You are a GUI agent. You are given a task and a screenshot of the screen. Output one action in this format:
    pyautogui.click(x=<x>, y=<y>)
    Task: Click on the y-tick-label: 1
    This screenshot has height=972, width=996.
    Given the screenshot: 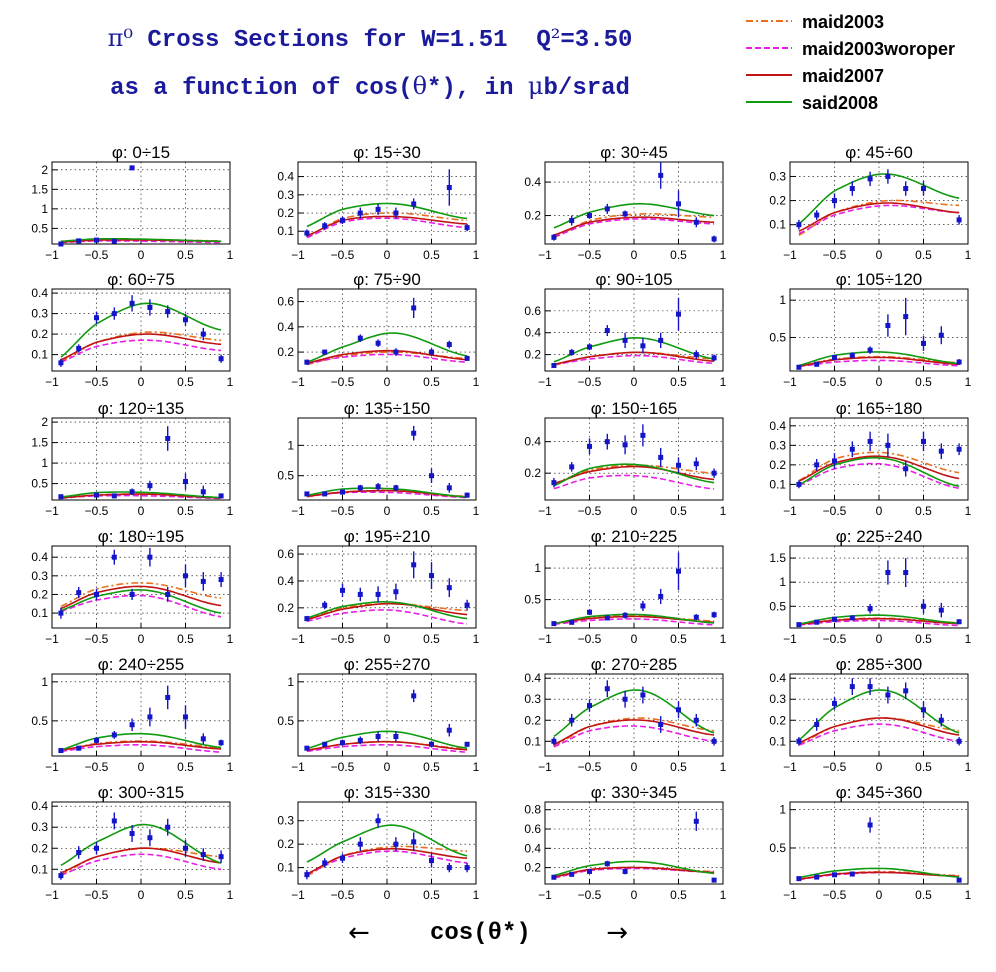 What is the action you would take?
    pyautogui.click(x=44, y=463)
    